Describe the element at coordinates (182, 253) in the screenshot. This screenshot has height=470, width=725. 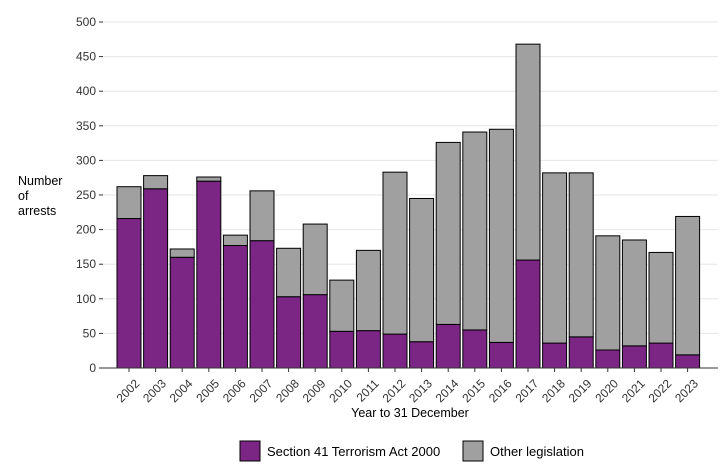
I see `bar-other-2004` at that location.